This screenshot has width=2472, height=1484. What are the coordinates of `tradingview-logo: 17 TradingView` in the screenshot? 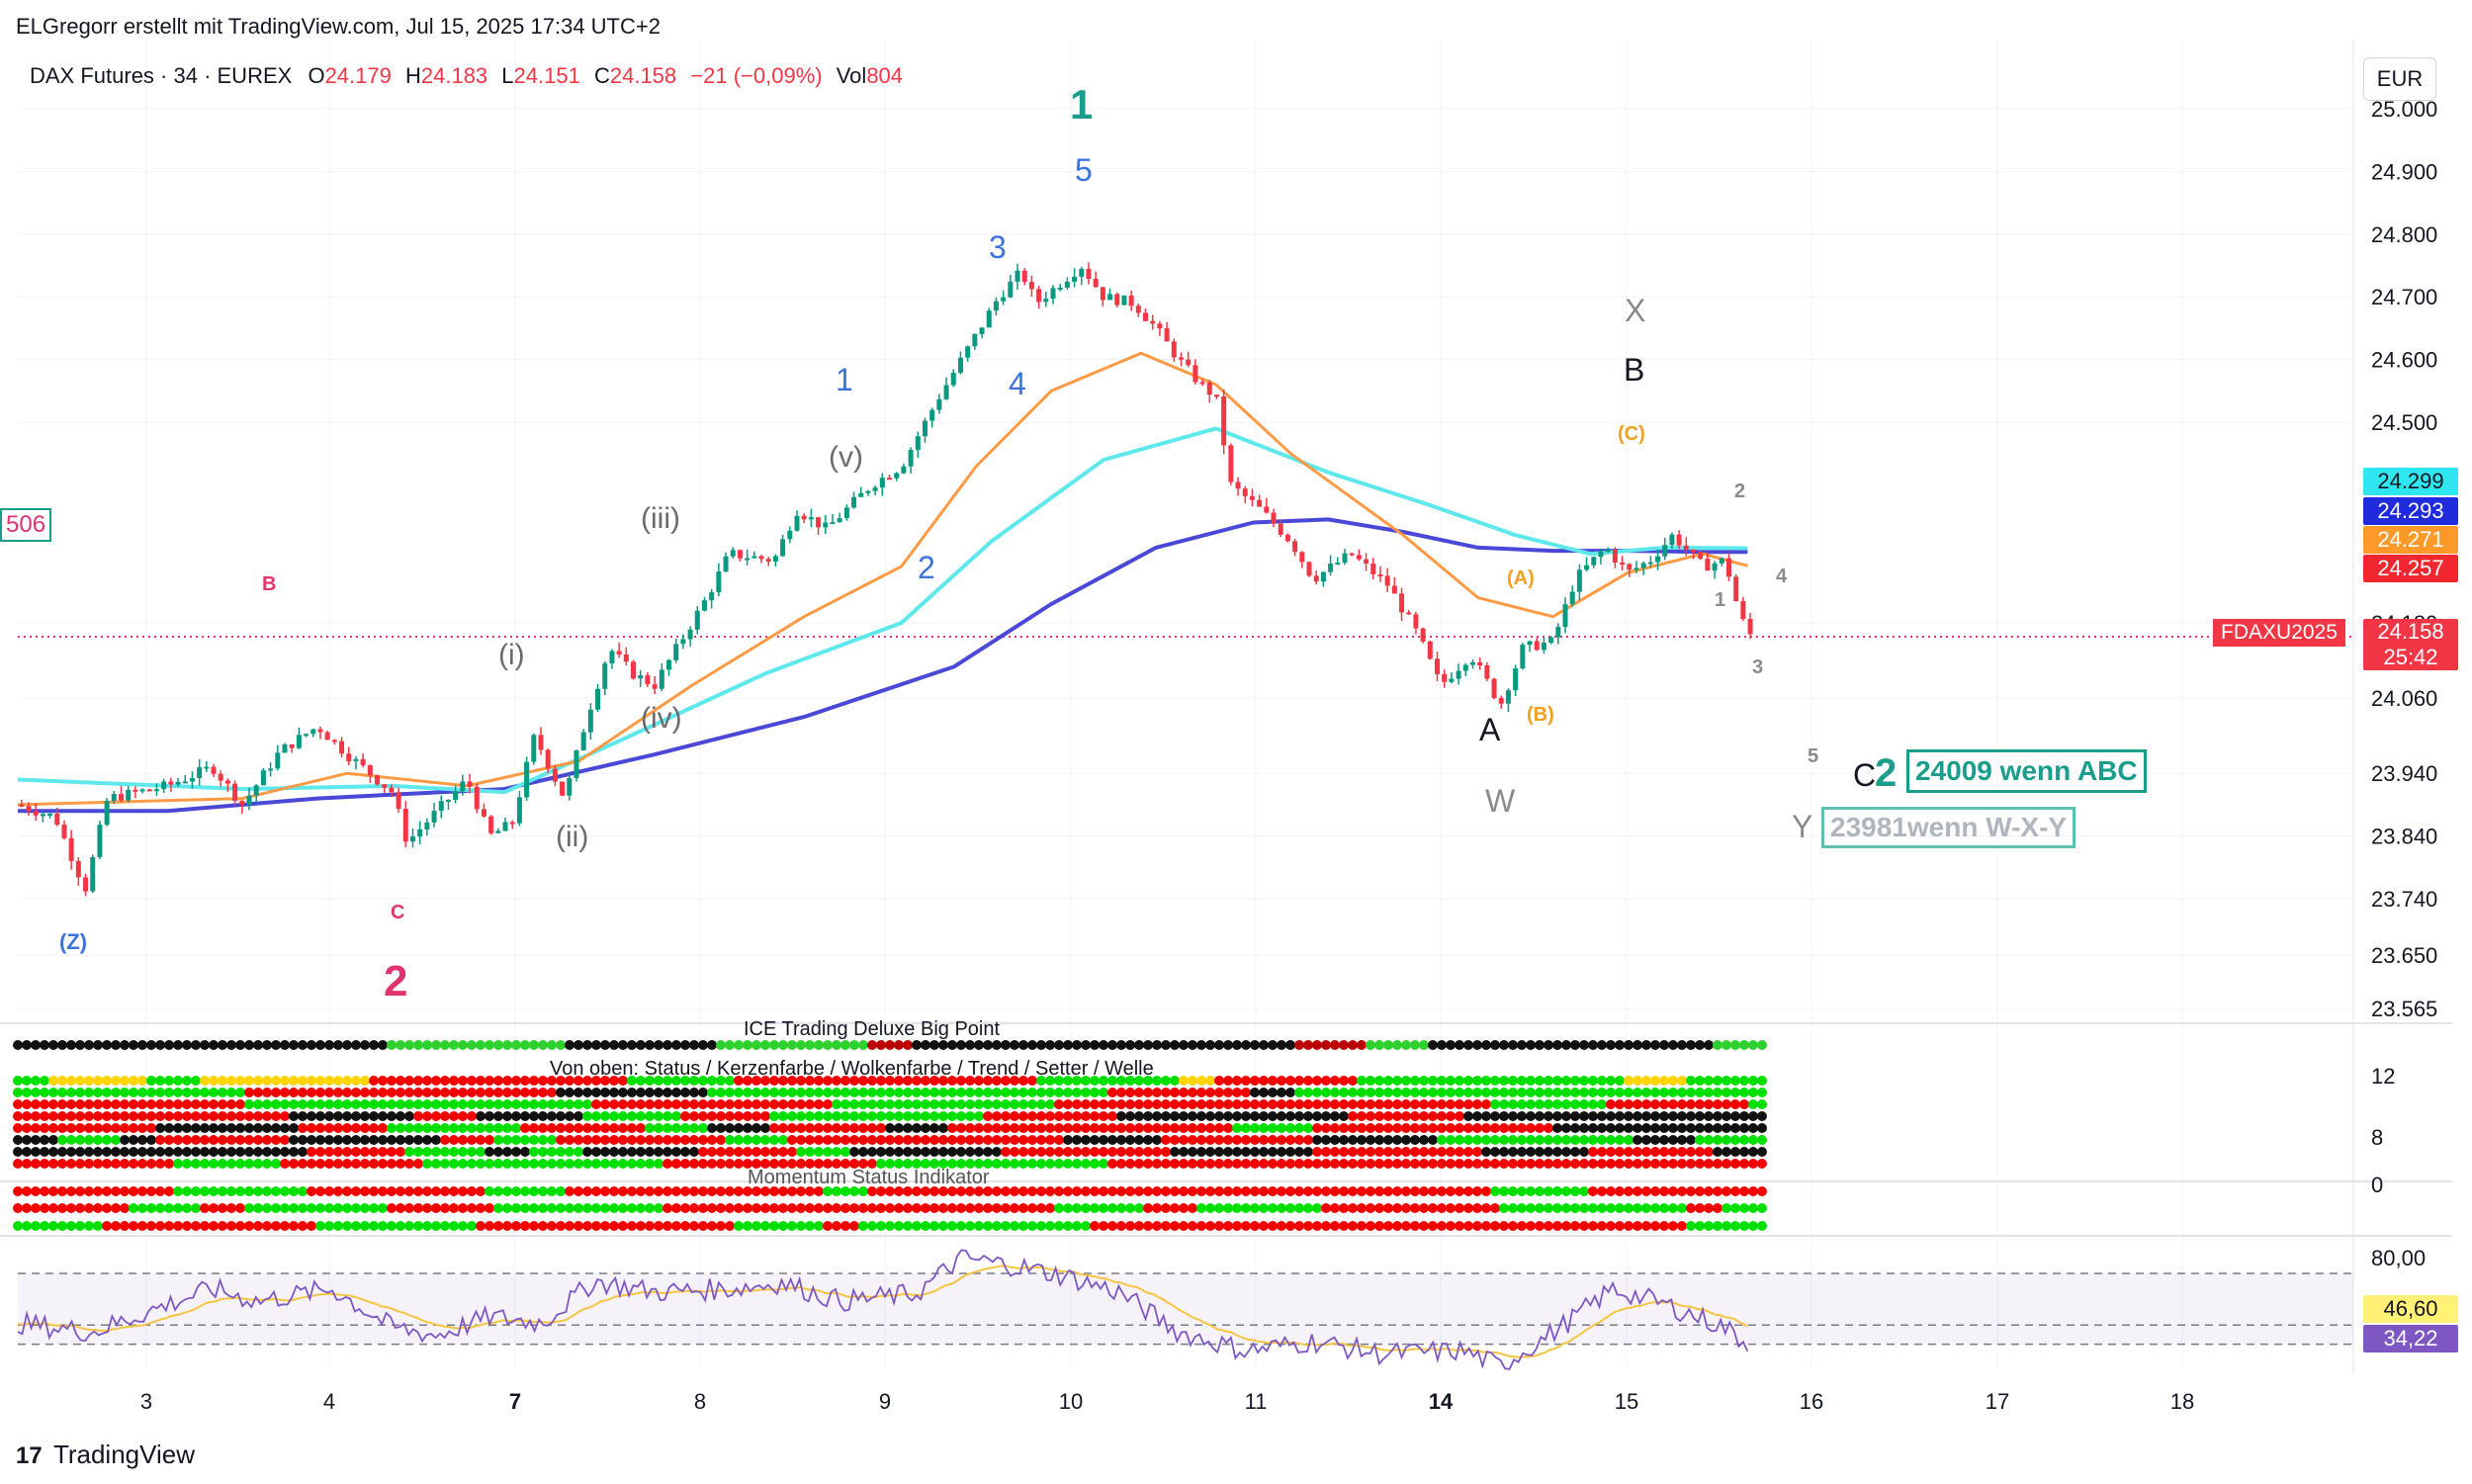 It's located at (105, 1455).